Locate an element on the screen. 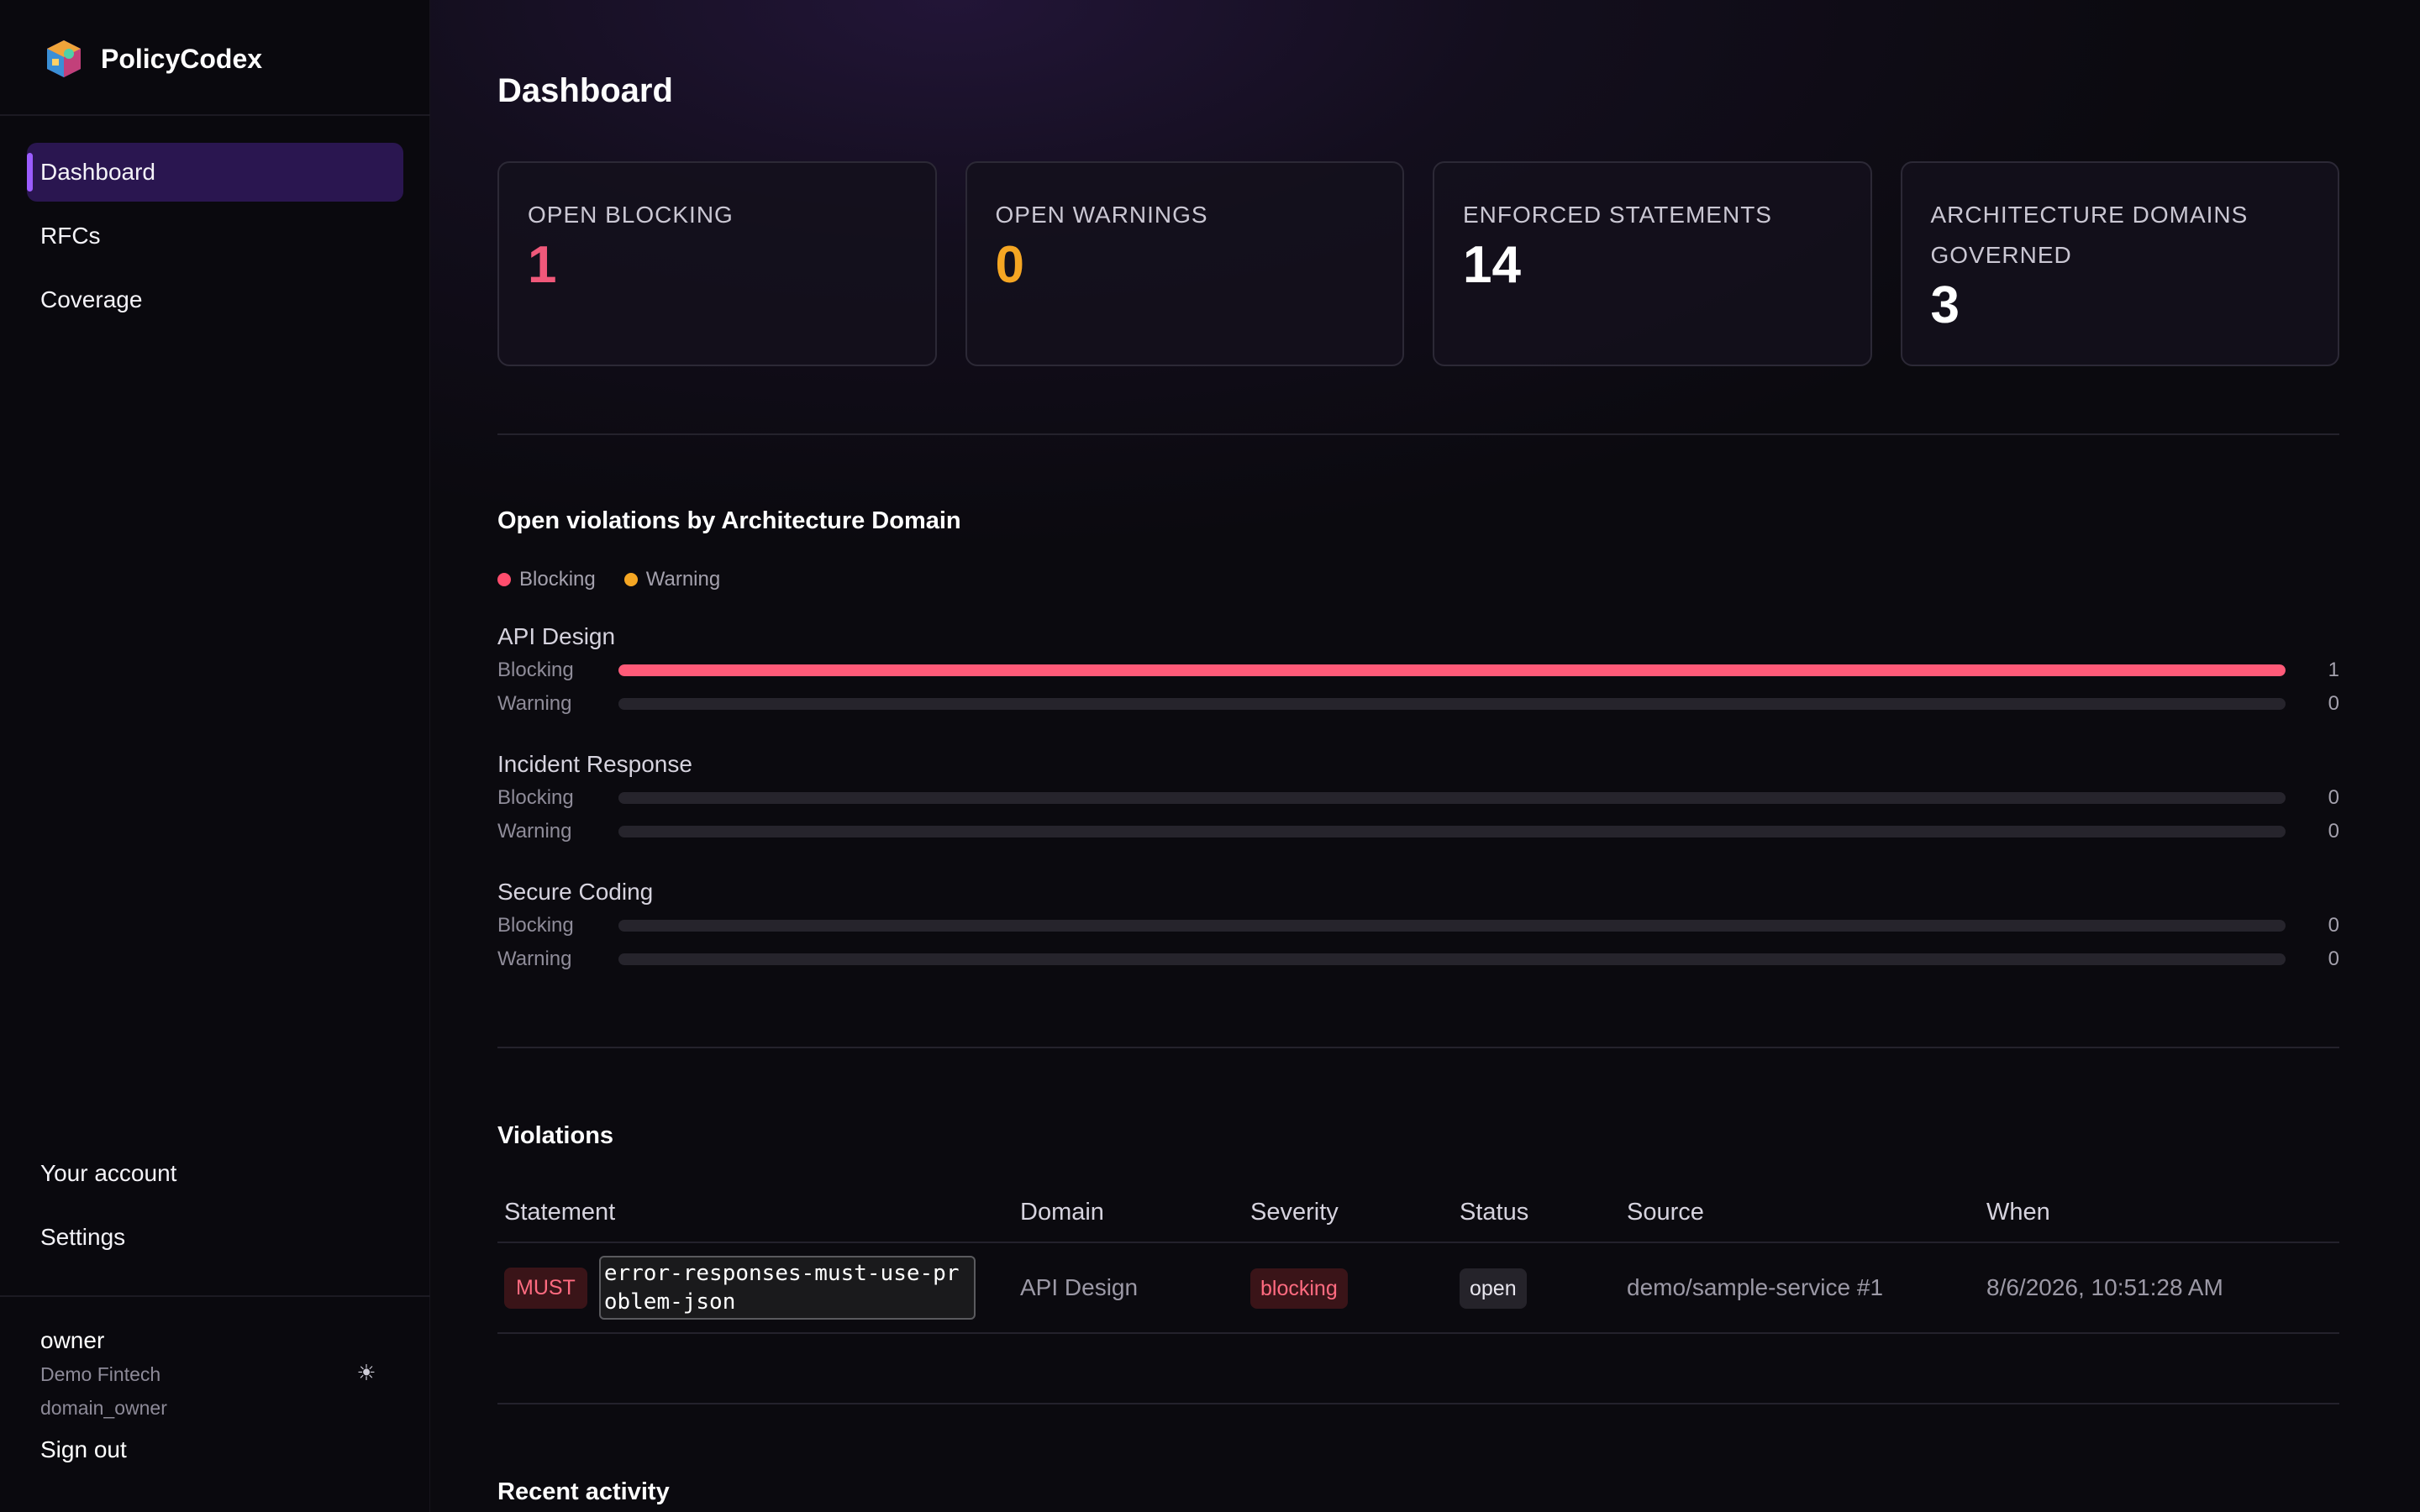 This screenshot has height=1512, width=2420. legend-item-blocking: Blocking is located at coordinates (546, 579).